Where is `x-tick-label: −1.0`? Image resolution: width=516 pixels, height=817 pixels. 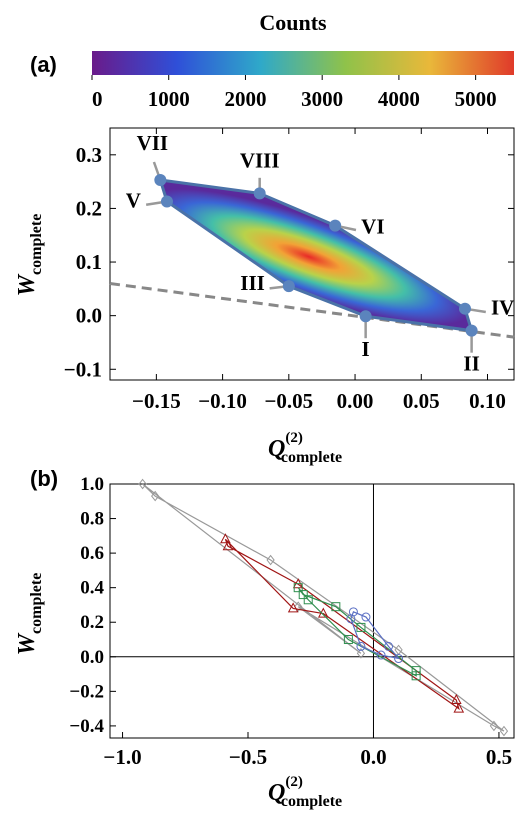 x-tick-label: −1.0 is located at coordinates (122, 757).